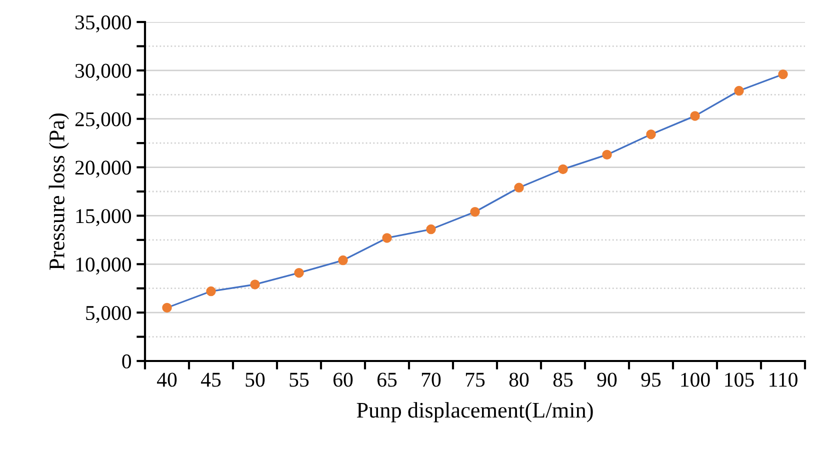 This screenshot has width=813, height=450. What do you see at coordinates (166, 379) in the screenshot?
I see `x-tick-label: 40` at bounding box center [166, 379].